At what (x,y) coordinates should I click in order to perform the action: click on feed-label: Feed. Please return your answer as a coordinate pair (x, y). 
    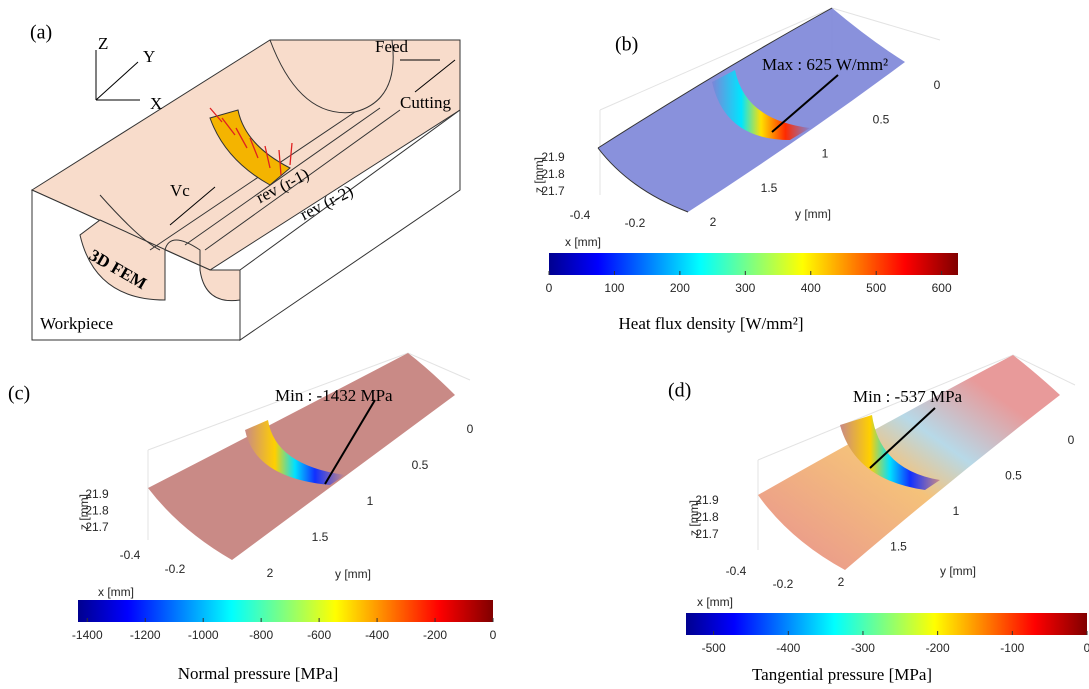
    Looking at the image, I should click on (392, 46).